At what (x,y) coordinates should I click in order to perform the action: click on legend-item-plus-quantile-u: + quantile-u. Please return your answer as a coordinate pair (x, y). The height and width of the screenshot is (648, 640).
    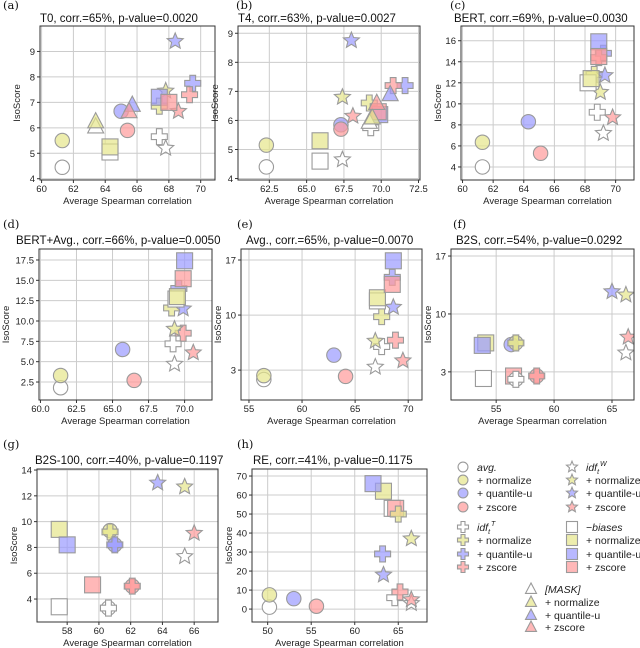
    Looking at the image, I should click on (494, 554).